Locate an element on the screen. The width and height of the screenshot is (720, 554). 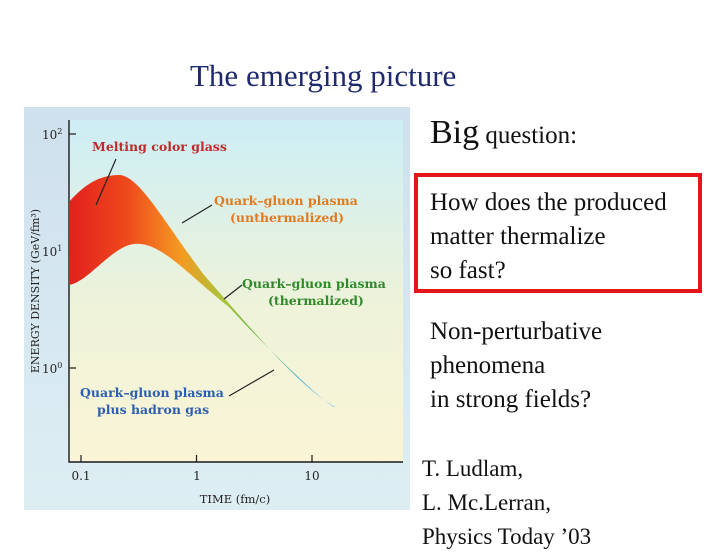
y-axis-label: ENERGY DENSITY (GeV/fm³) is located at coordinates (35, 291).